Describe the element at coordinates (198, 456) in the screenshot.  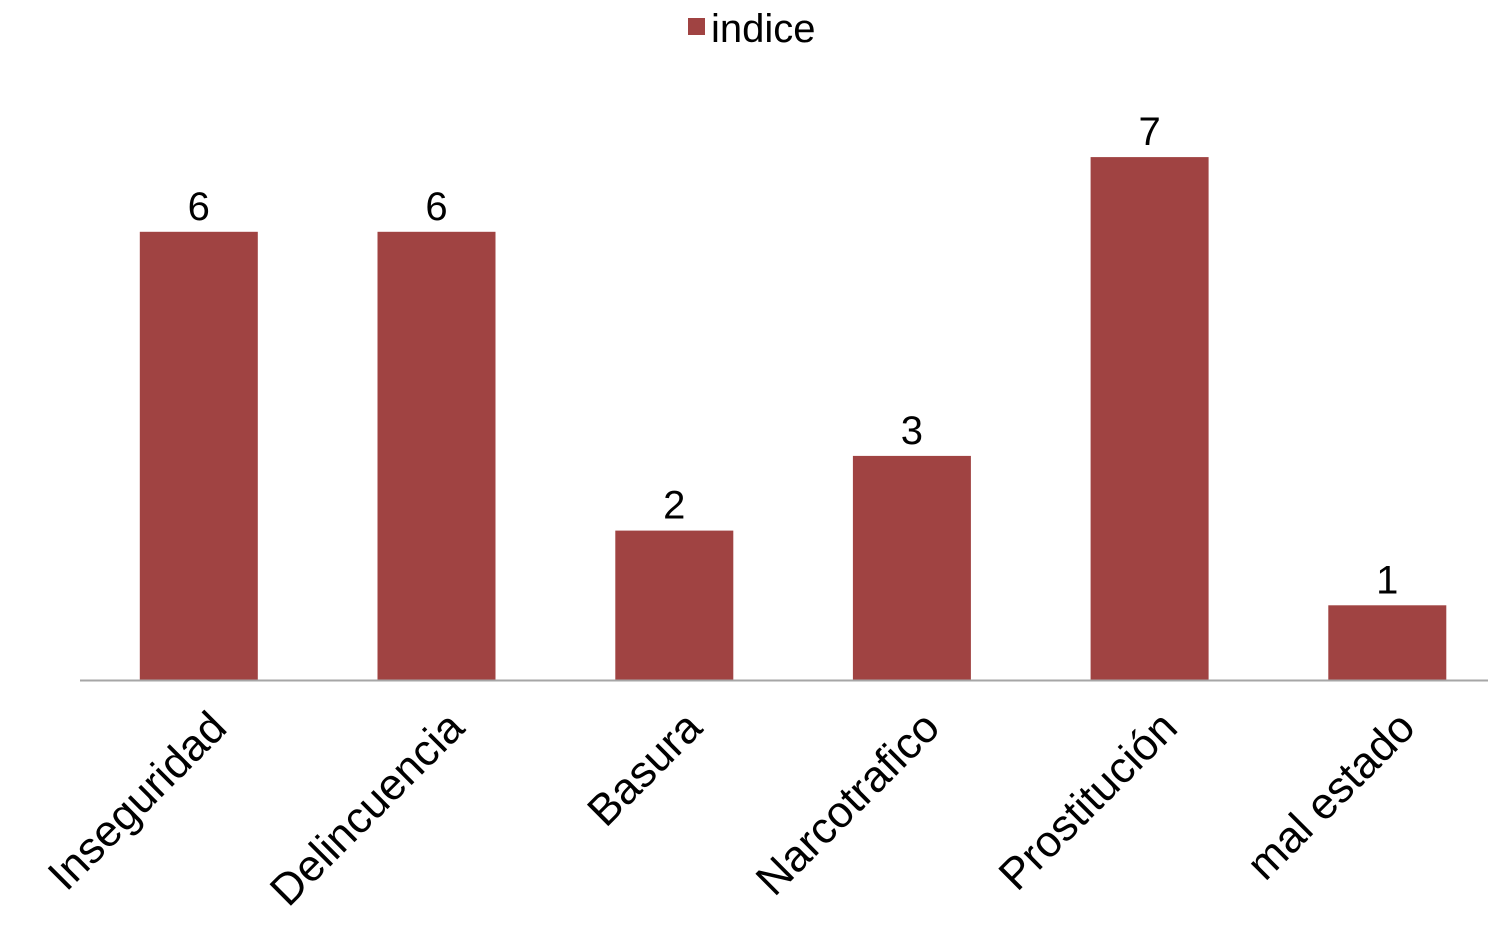
I see `bar-inseguridad` at that location.